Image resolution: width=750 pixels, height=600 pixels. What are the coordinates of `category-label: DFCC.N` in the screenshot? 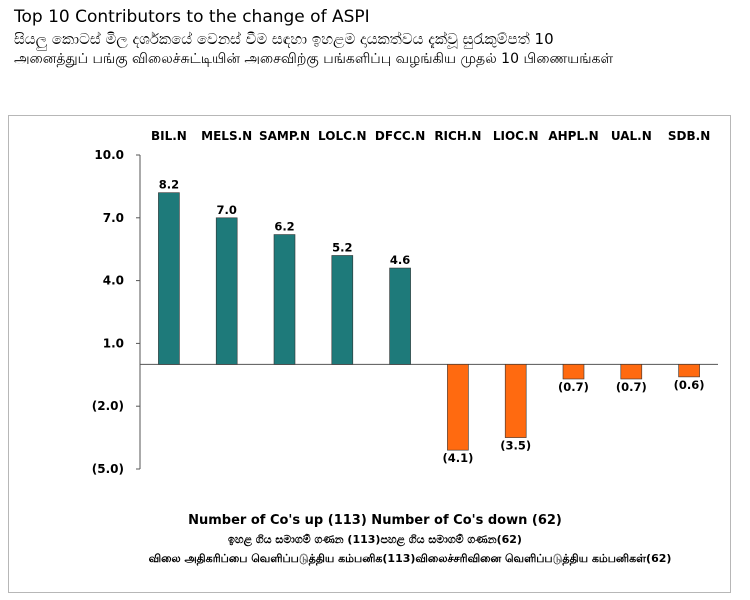 It's located at (400, 136).